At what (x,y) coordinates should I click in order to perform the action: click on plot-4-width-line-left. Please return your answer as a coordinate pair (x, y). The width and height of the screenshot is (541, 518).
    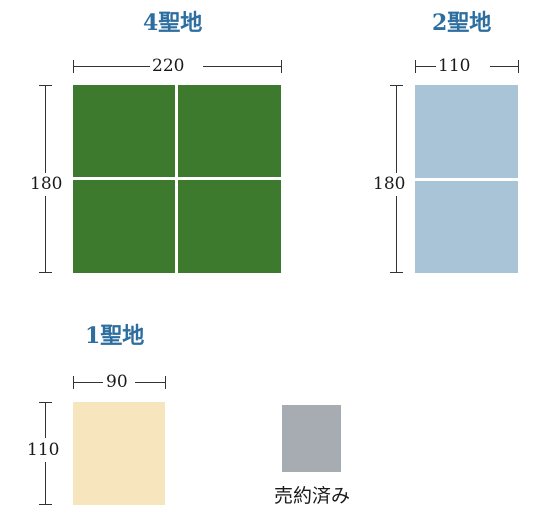
    Looking at the image, I should click on (111, 66).